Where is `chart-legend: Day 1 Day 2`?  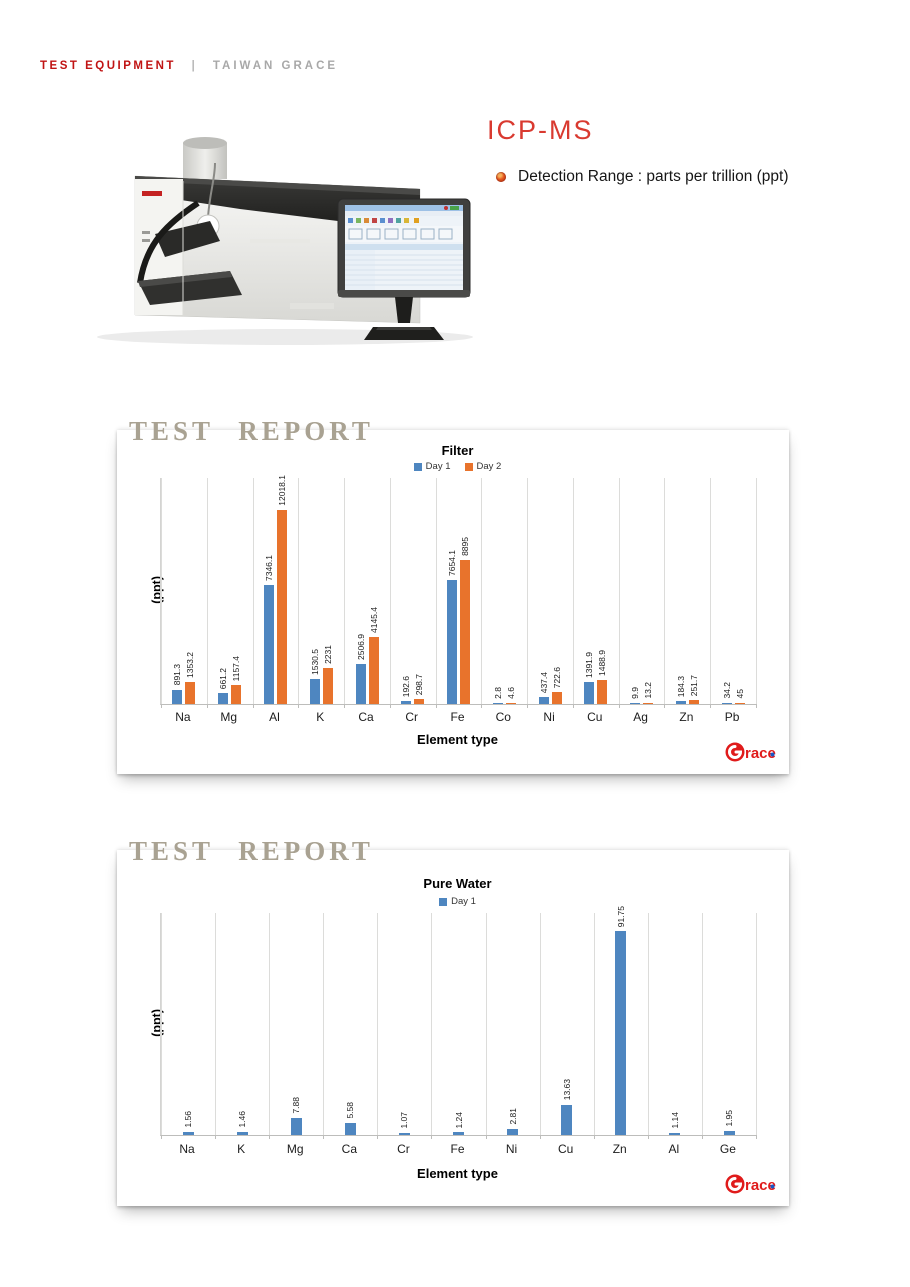 chart-legend: Day 1 Day 2 is located at coordinates (457, 466).